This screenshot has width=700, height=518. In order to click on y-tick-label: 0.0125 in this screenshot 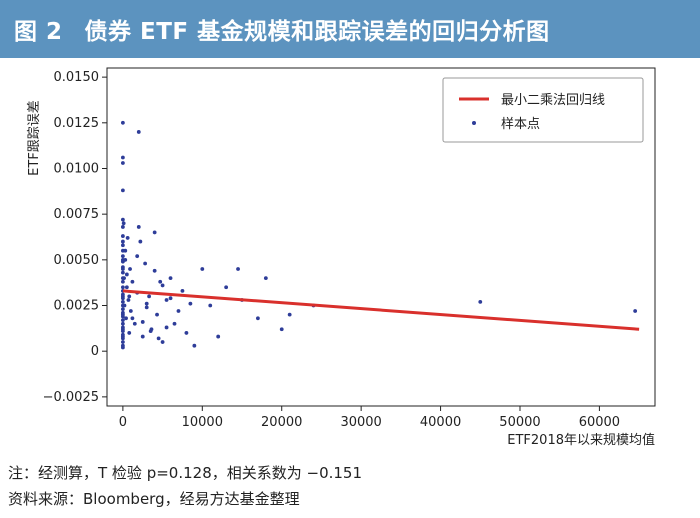, I will do `click(77, 123)`.